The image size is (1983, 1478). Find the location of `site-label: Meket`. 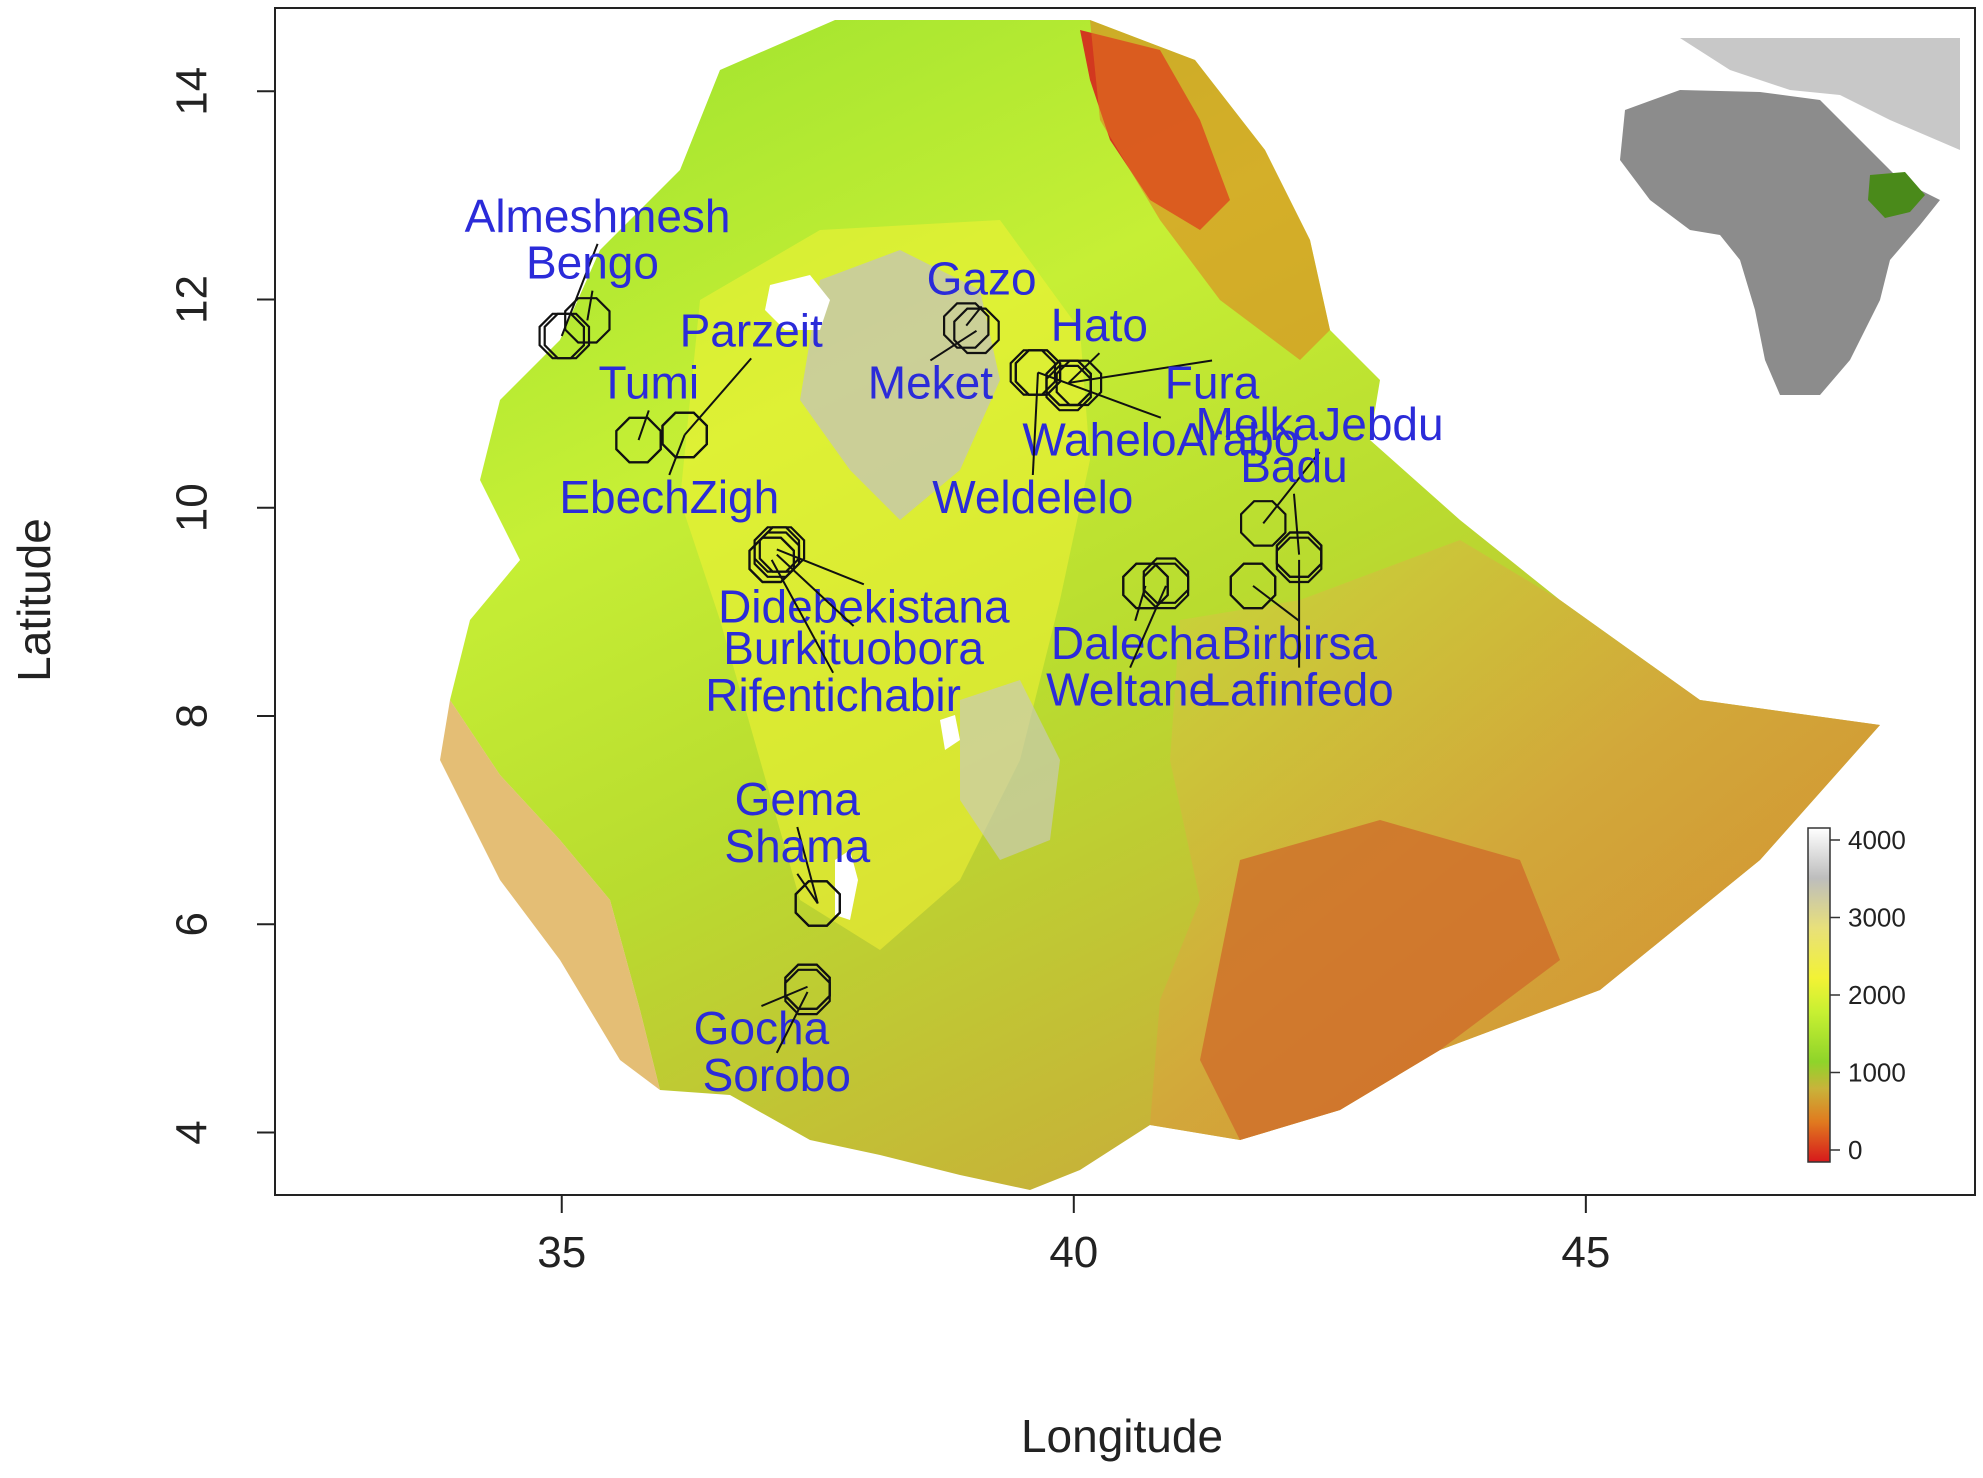

site-label: Meket is located at coordinates (930, 382).